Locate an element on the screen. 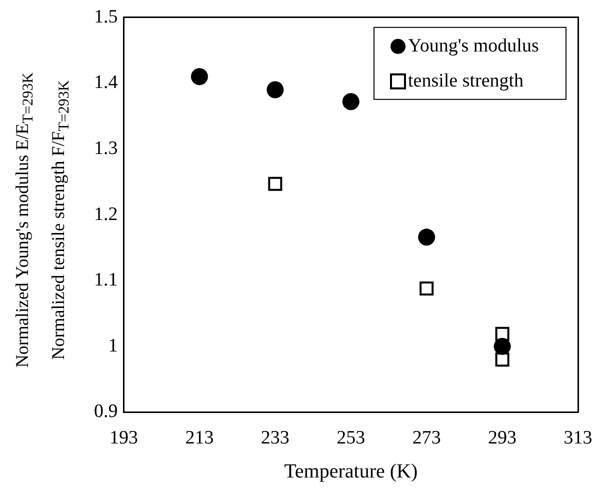 The width and height of the screenshot is (602, 488). y-tick-label: 1.2 is located at coordinates (106, 214).